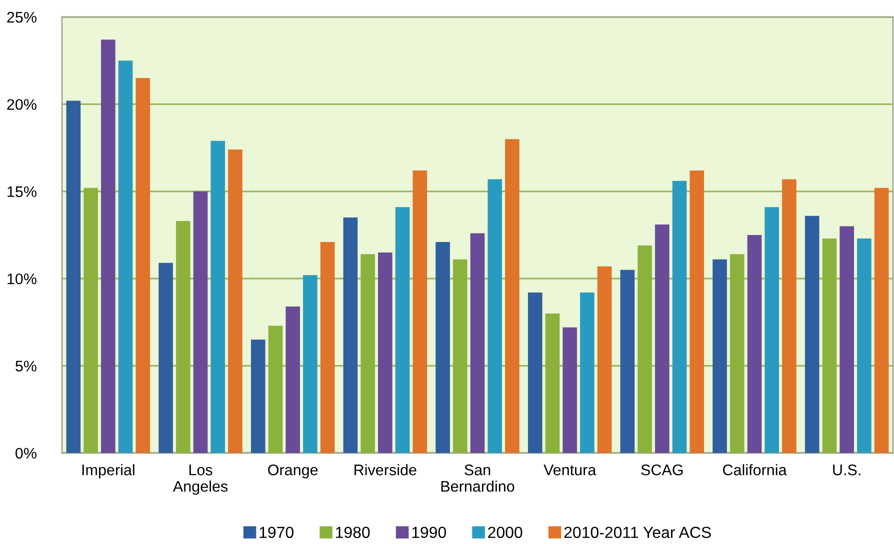  I want to click on x-tick-label: California, so click(755, 470).